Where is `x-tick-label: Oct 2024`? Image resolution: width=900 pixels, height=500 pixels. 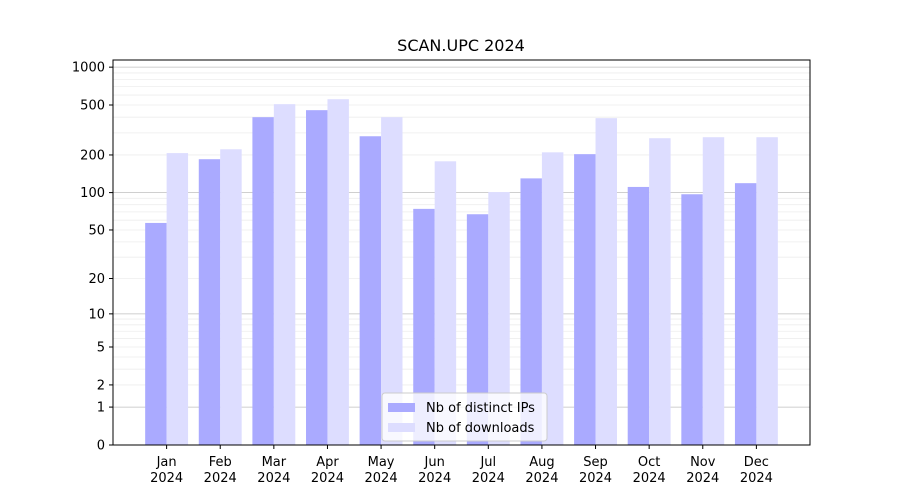
x-tick-label: Oct 2024 is located at coordinates (649, 470).